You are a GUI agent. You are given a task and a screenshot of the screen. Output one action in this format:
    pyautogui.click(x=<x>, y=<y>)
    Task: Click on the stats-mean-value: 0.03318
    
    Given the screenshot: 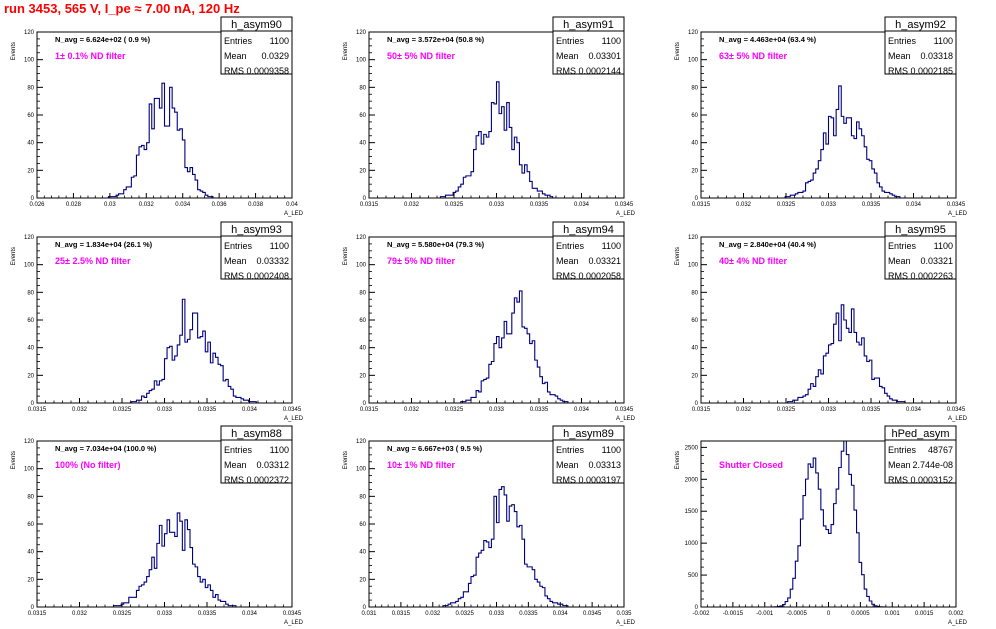 What is the action you would take?
    pyautogui.click(x=936, y=56)
    